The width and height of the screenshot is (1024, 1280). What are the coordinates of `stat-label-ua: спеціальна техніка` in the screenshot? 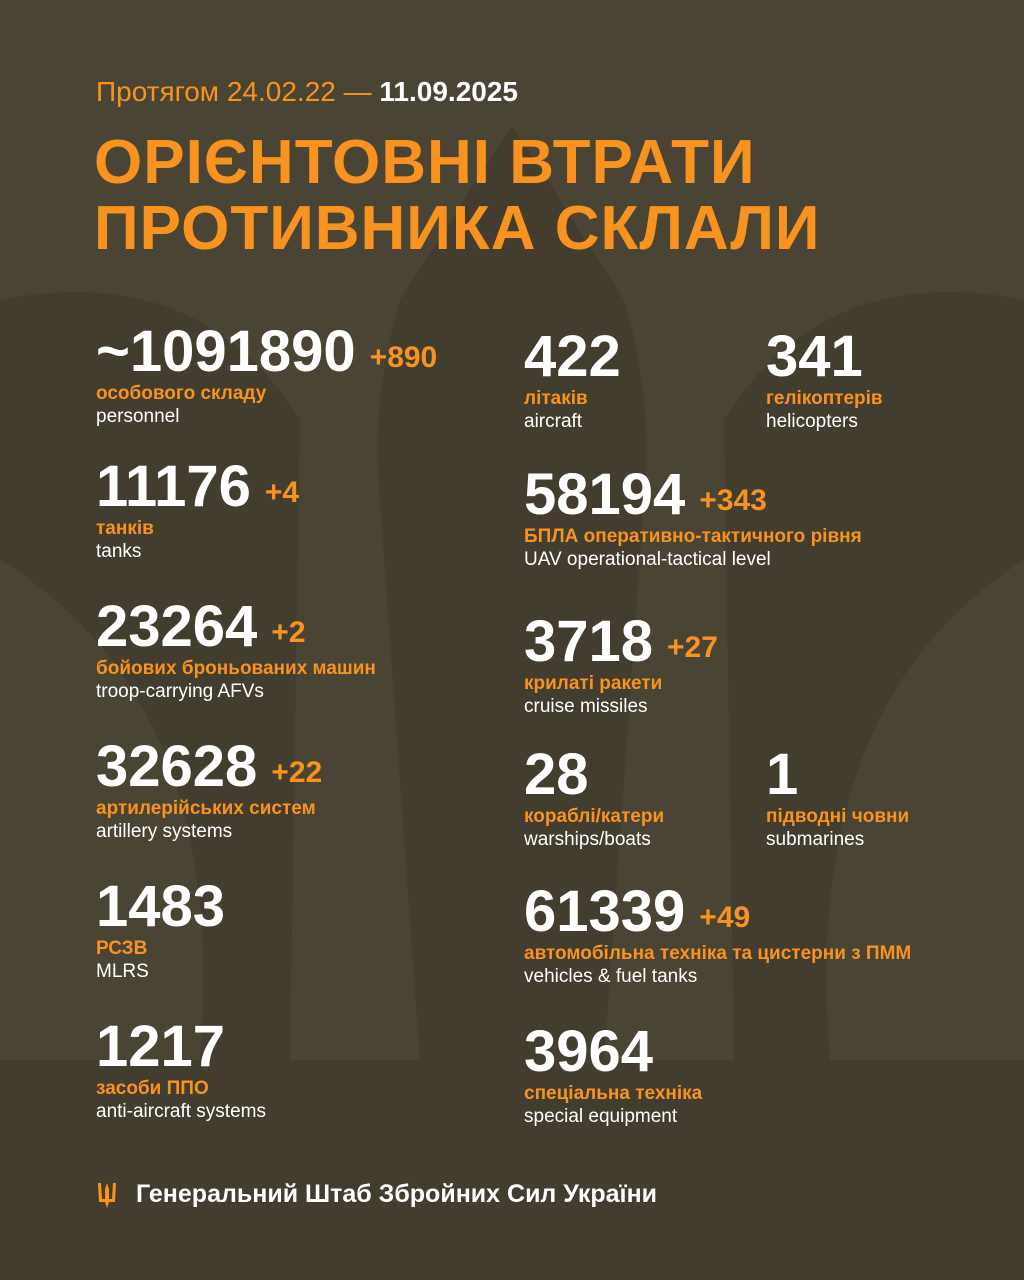 It's located at (613, 1093).